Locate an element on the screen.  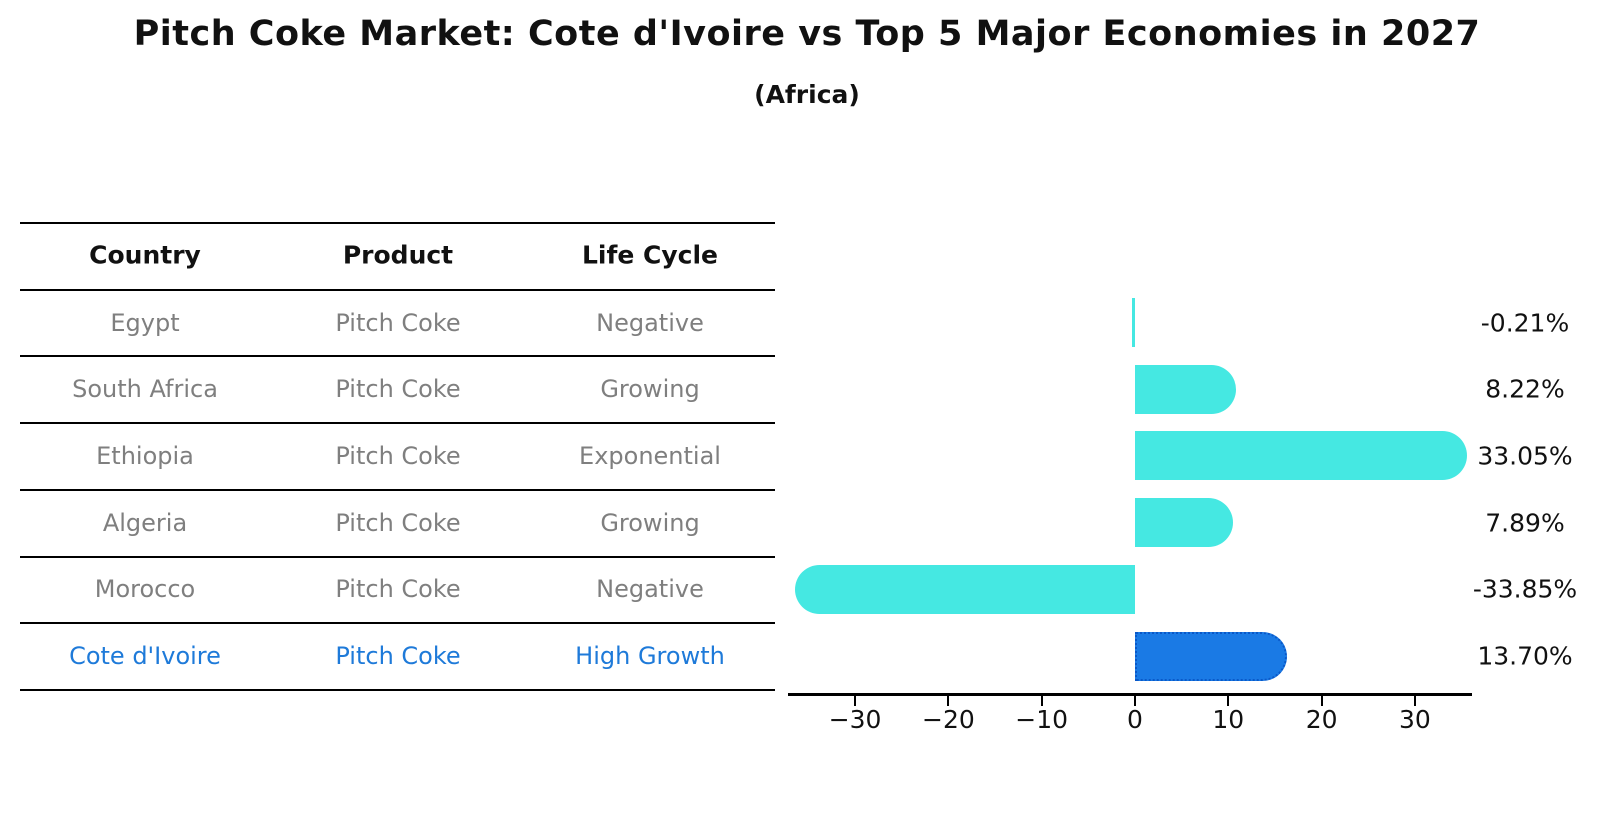
value-label: 13.70% is located at coordinates (1525, 656).